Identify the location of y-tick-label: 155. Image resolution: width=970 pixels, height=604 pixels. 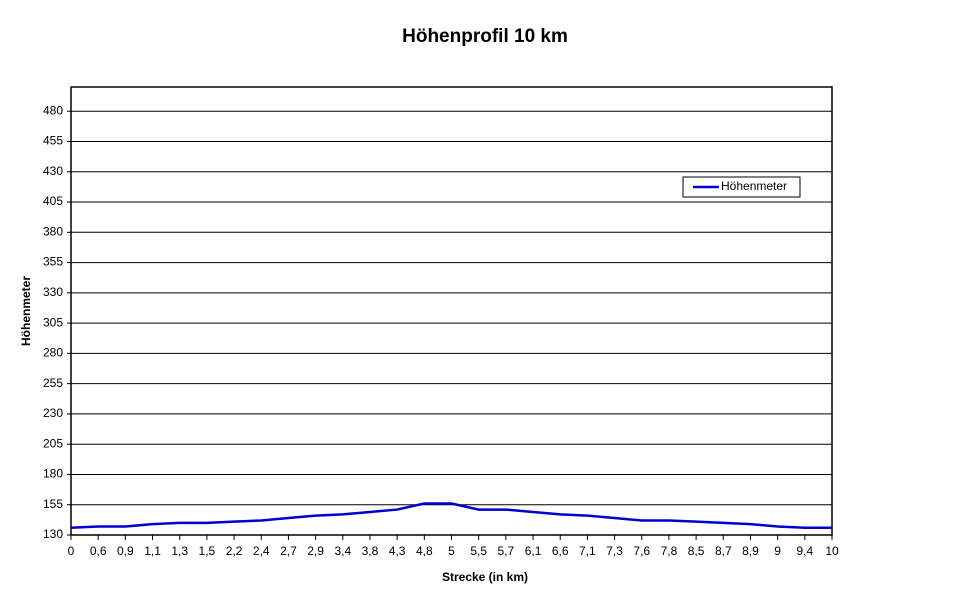
(53, 504).